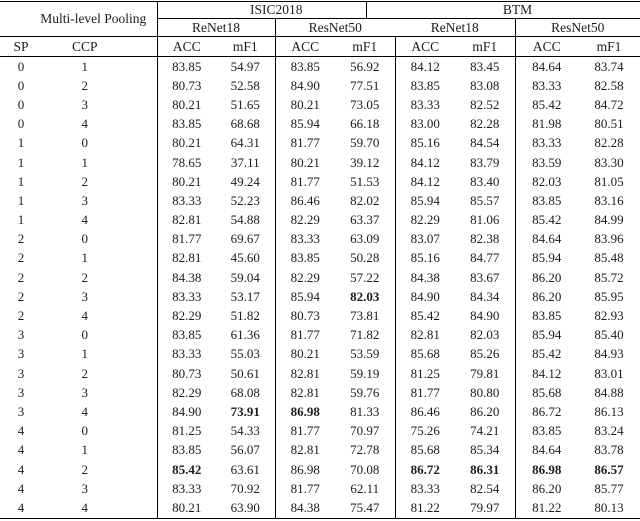 The height and width of the screenshot is (521, 640). I want to click on cell-value: 68.68, so click(246, 124).